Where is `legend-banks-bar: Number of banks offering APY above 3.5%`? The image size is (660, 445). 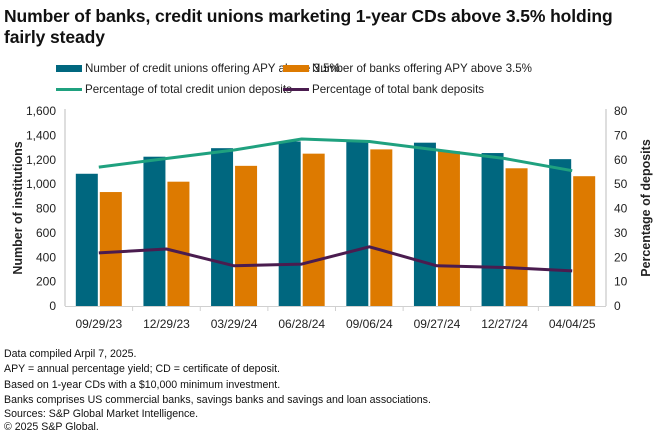
legend-banks-bar: Number of banks offering APY above 3.5% is located at coordinates (407, 68).